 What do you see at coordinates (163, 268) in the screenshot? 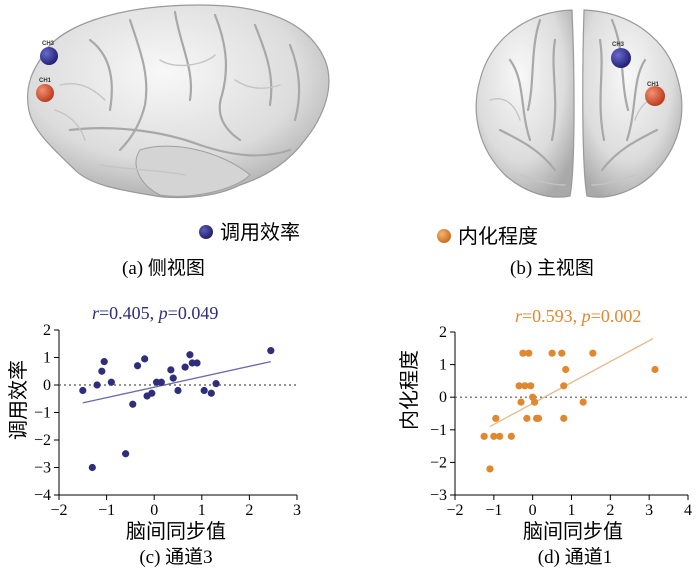
I see `caption-side-view: (a) 侧视图` at bounding box center [163, 268].